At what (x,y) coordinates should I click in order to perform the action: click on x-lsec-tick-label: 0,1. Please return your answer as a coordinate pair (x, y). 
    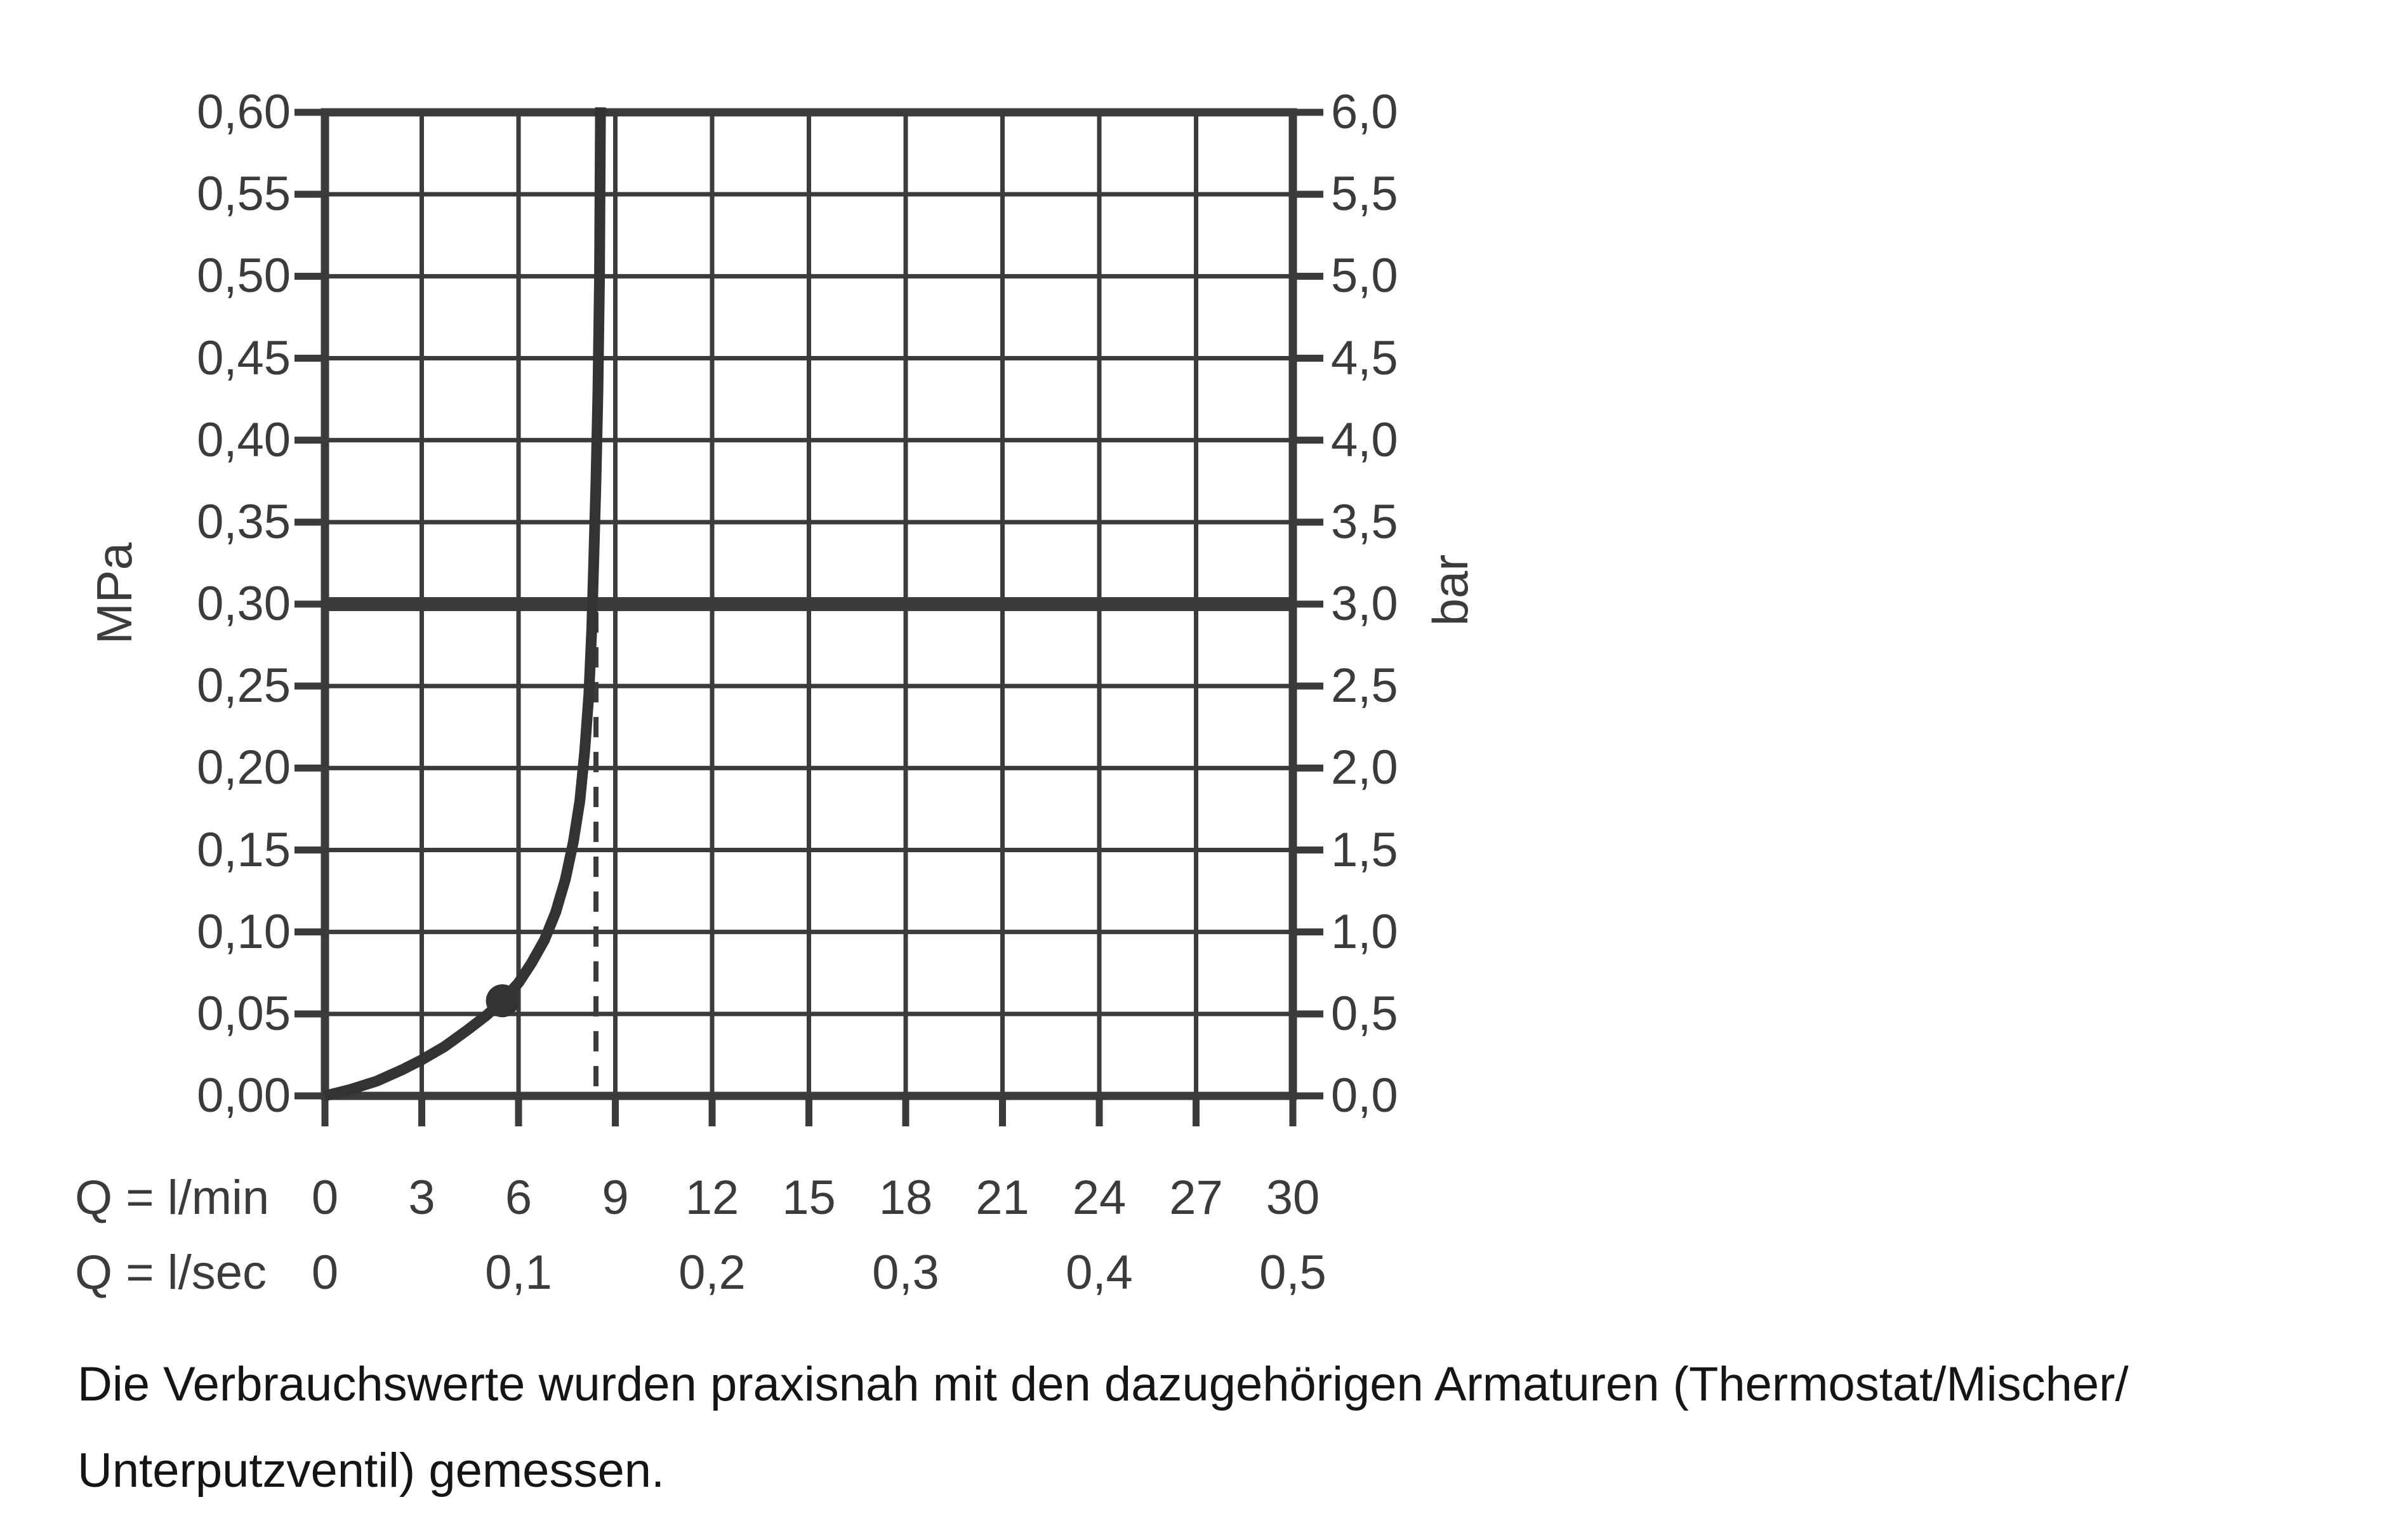
    Looking at the image, I should click on (518, 1273).